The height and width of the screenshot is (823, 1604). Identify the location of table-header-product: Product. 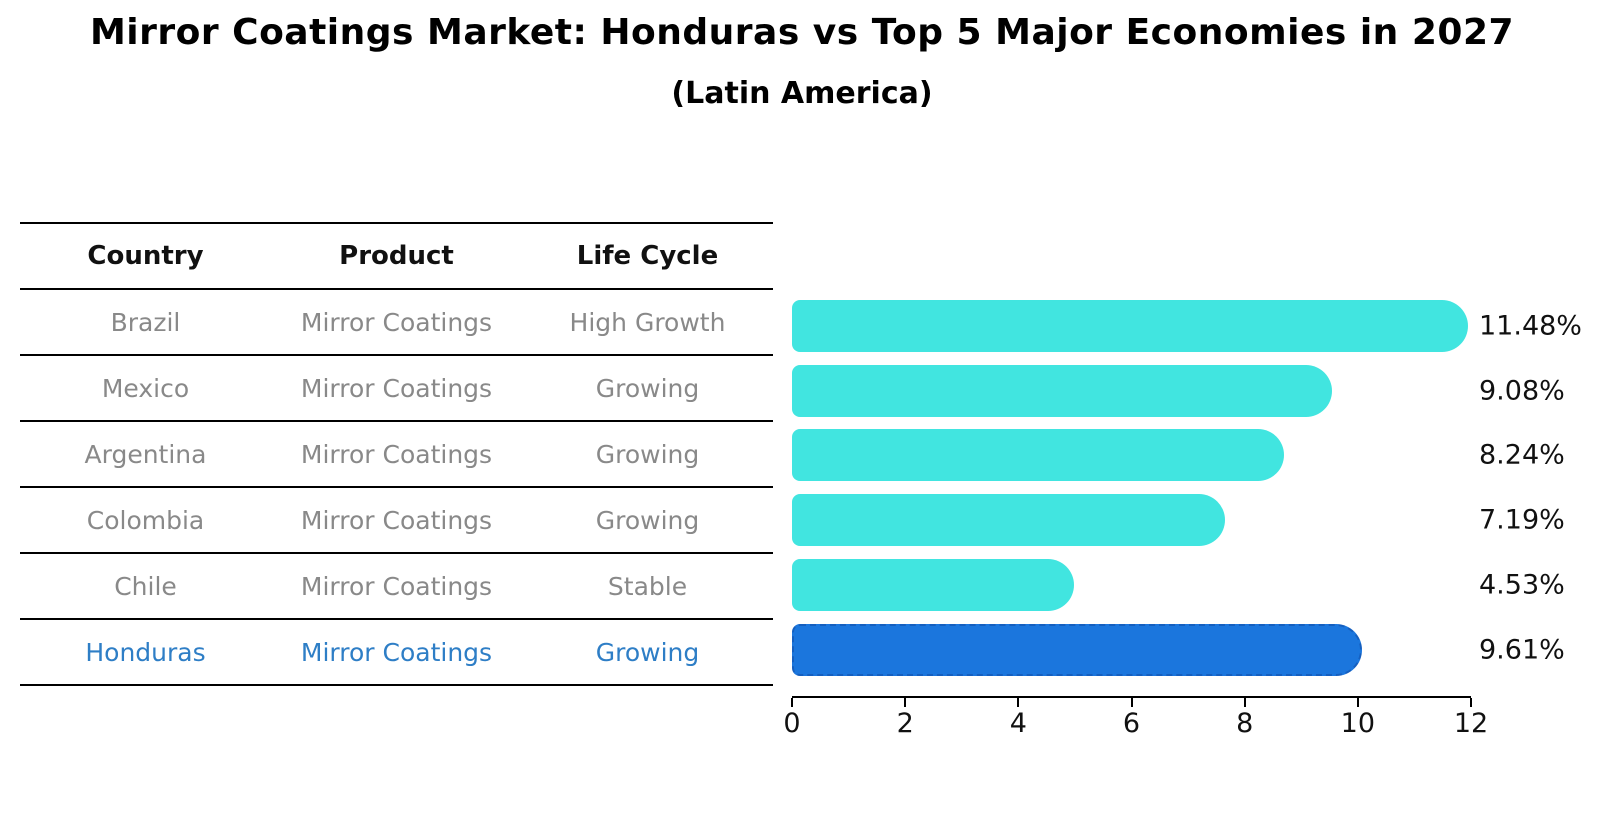
(396, 256).